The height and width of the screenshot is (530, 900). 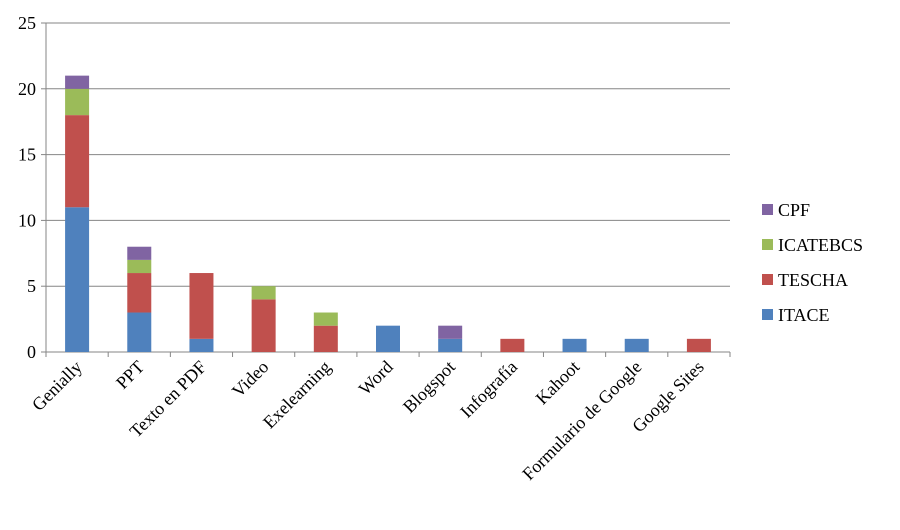 I want to click on x-tick-label: Word, so click(x=376, y=378).